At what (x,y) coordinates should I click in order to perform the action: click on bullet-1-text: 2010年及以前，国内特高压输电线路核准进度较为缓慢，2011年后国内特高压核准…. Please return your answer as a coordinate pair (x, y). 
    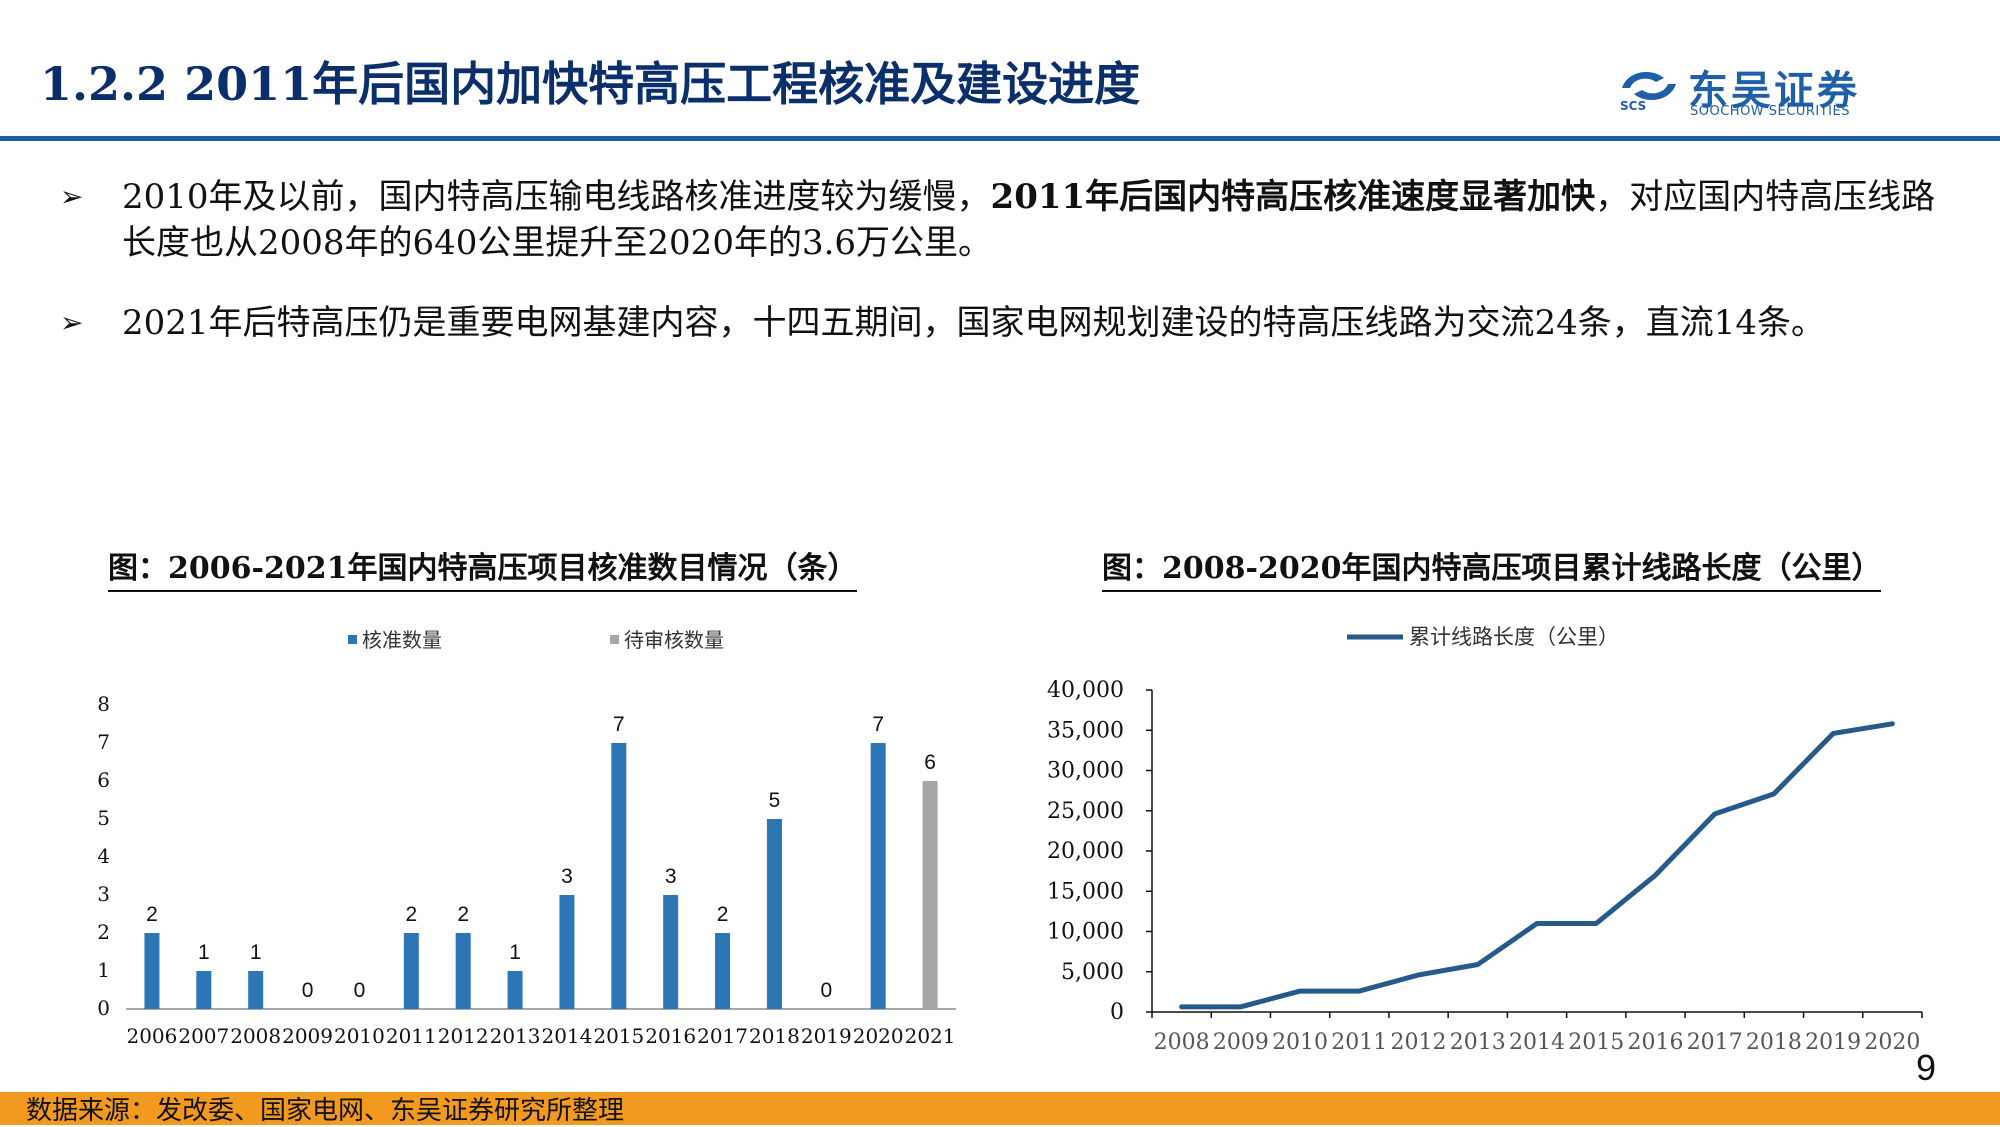
    Looking at the image, I should click on (1031, 220).